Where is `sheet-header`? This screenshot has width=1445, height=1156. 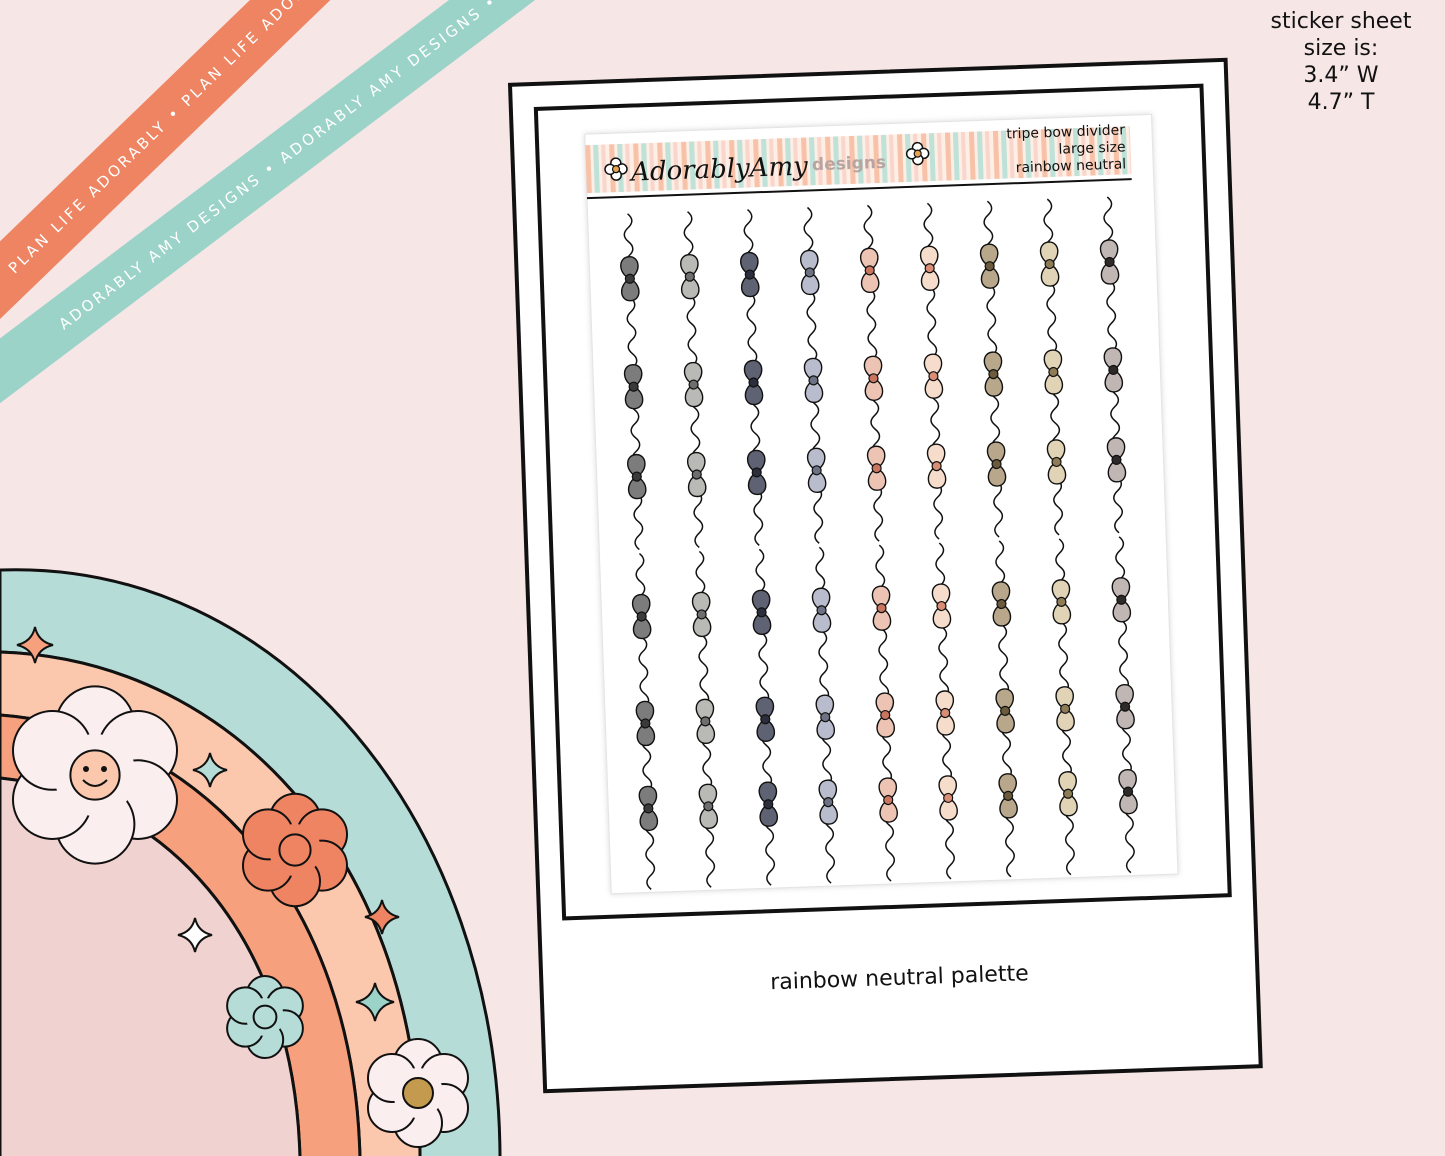
sheet-header is located at coordinates (858, 160).